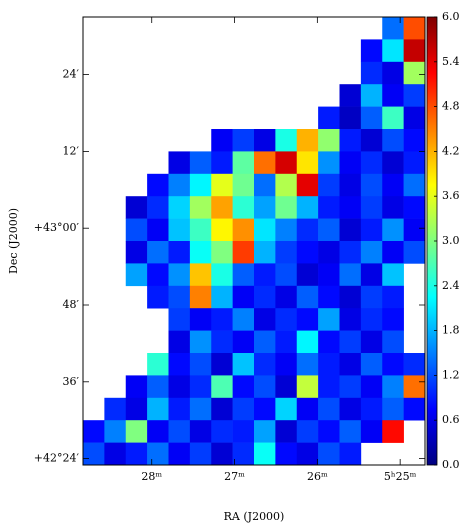 This screenshot has width=463, height=525. Describe the element at coordinates (234, 476) in the screenshot. I see `x-tick-label: 27ᵐ` at that location.